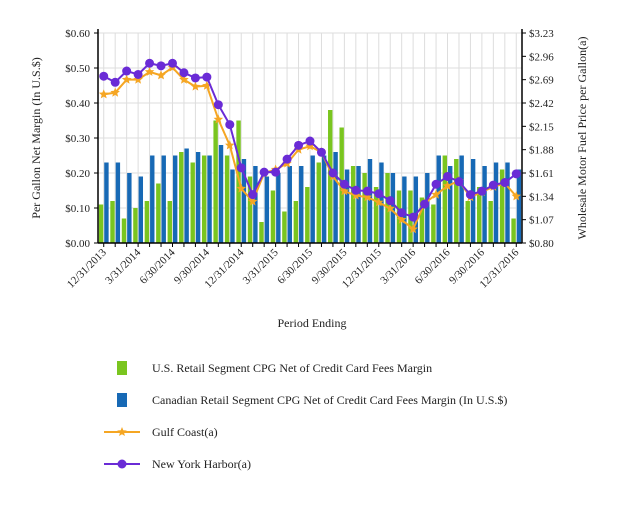 The width and height of the screenshot is (624, 505). I want to click on y-tick-label: $0.60, so click(77, 34).